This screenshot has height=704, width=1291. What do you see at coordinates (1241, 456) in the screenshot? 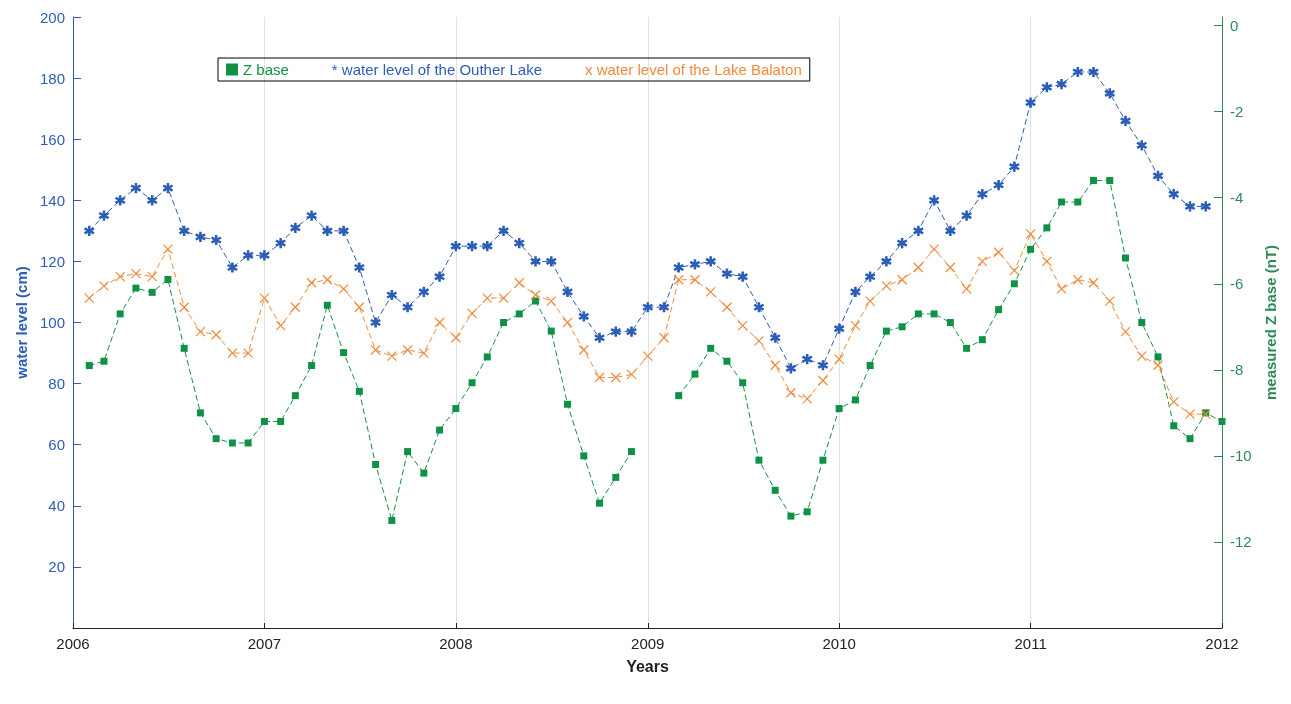
I see `y2-tick-label: -10` at bounding box center [1241, 456].